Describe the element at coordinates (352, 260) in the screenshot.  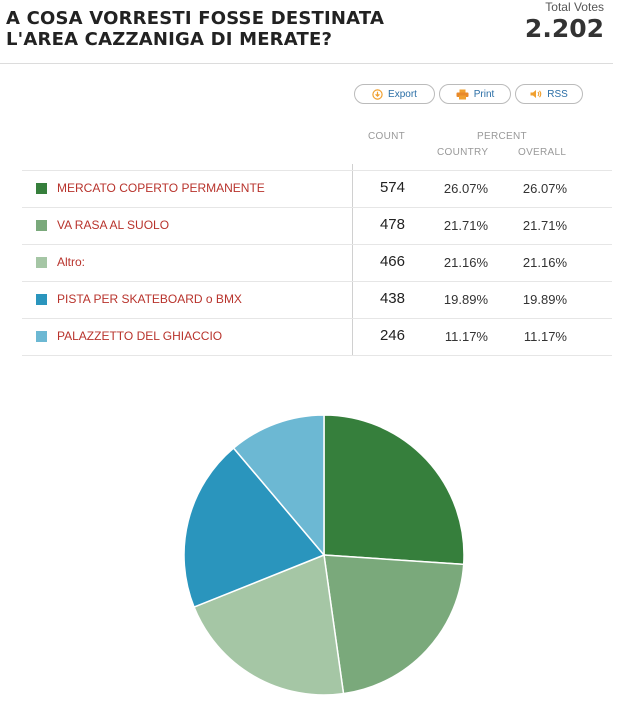
I see `column-divider` at that location.